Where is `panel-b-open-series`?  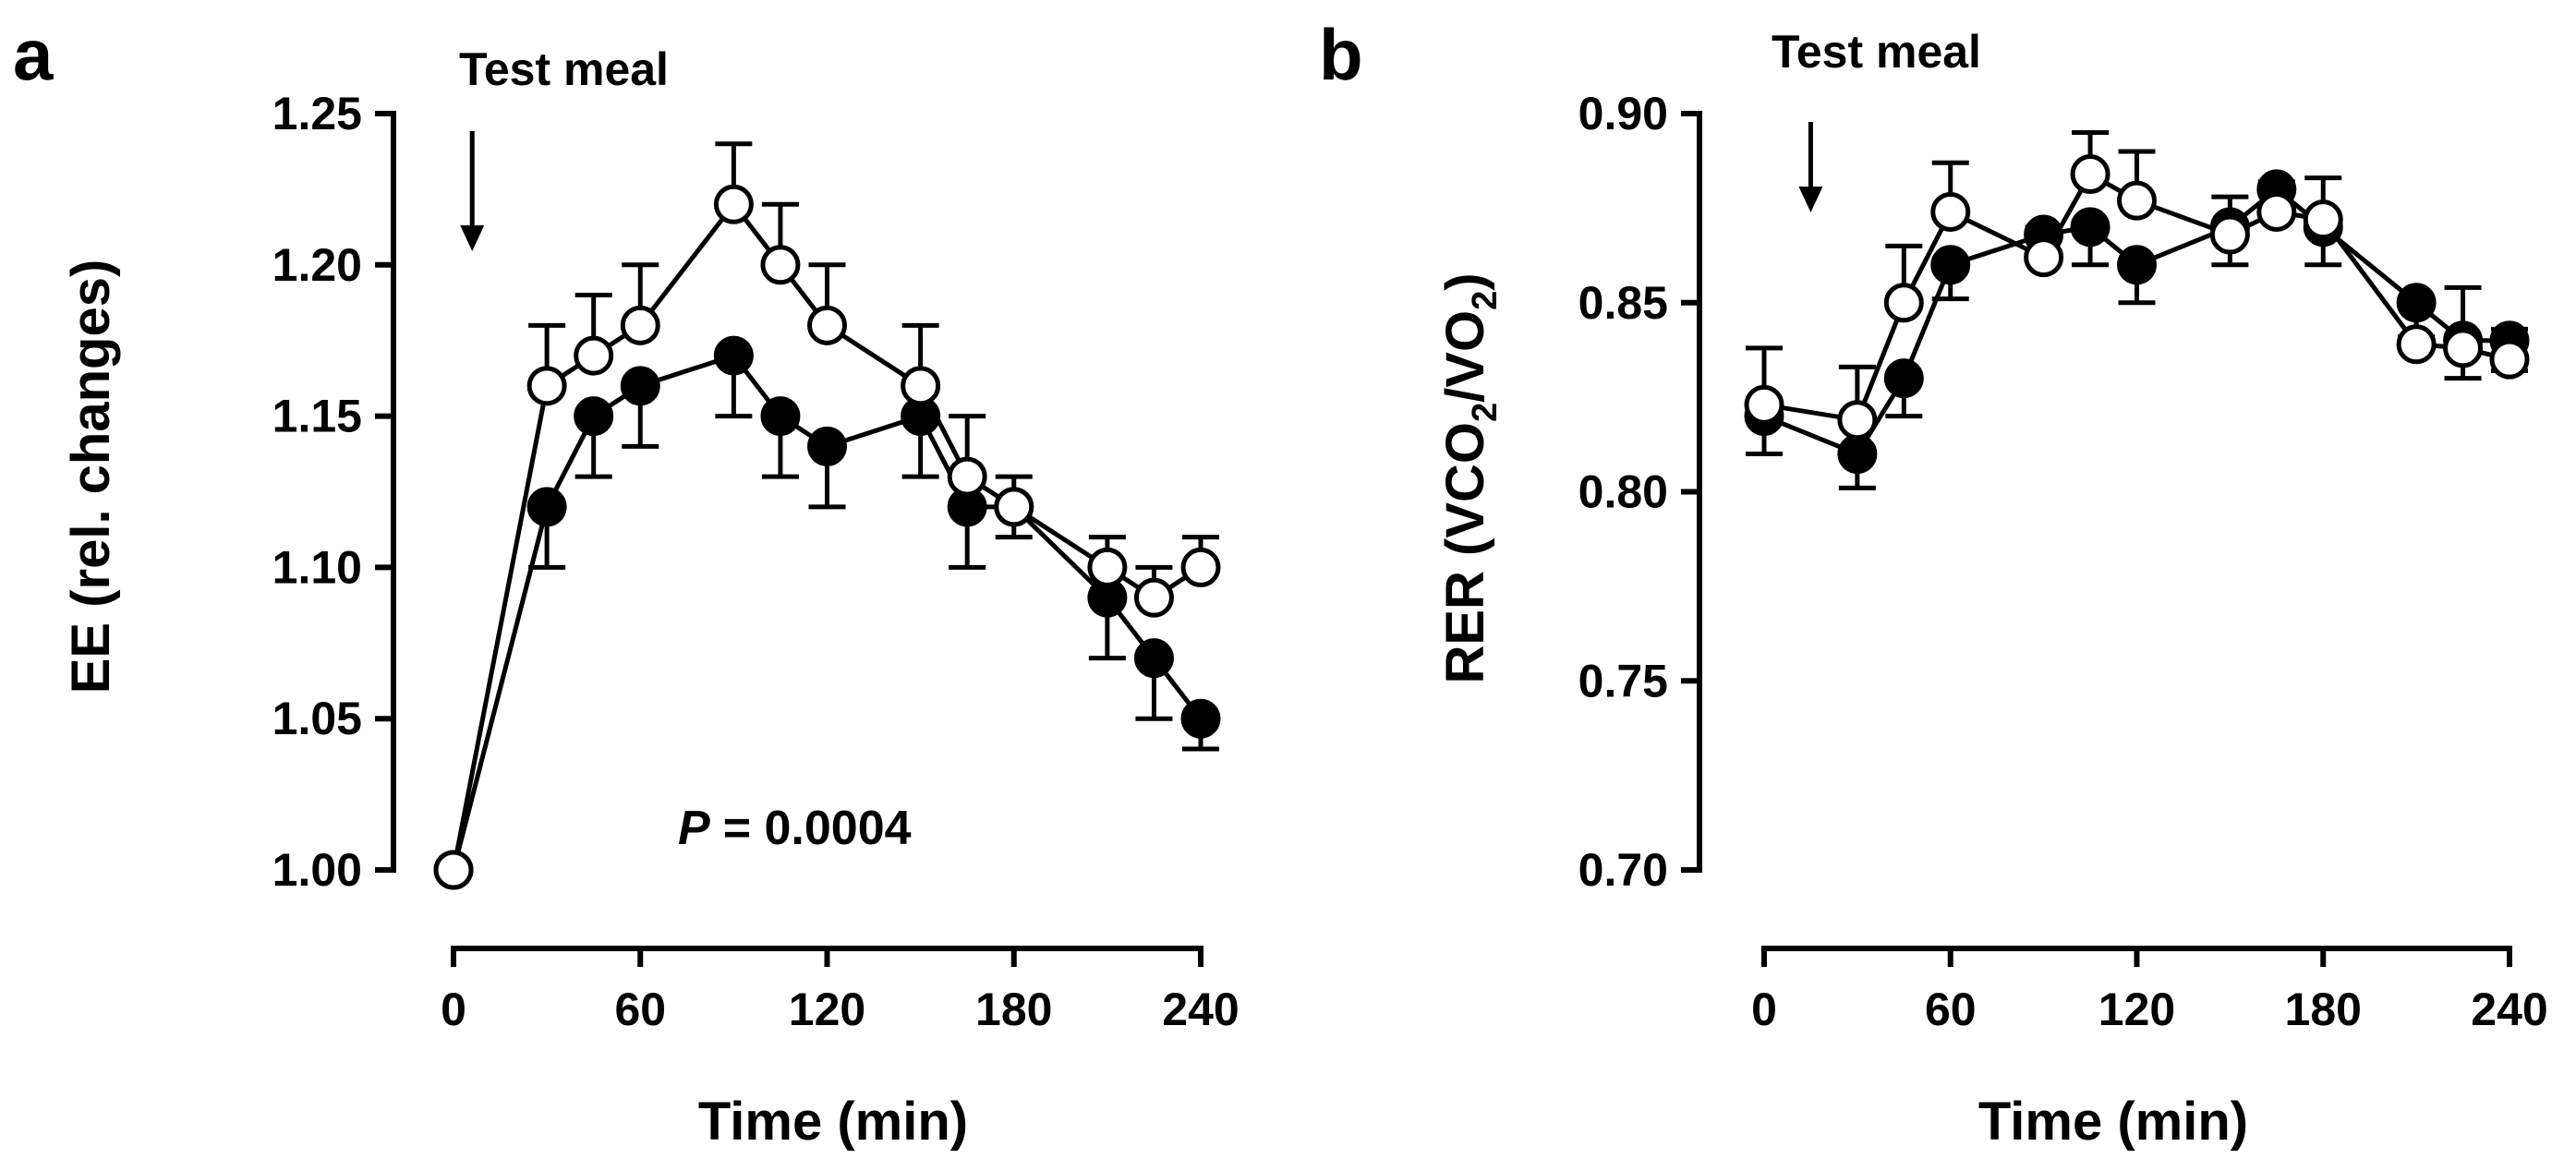 panel-b-open-series is located at coordinates (2137, 285).